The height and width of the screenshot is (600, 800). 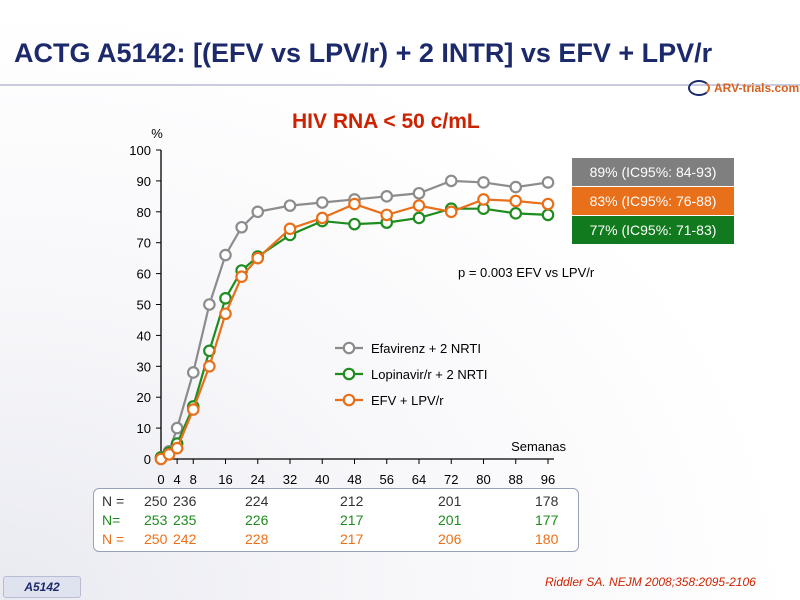 What do you see at coordinates (42, 587) in the screenshot?
I see `study-tag: A5142` at bounding box center [42, 587].